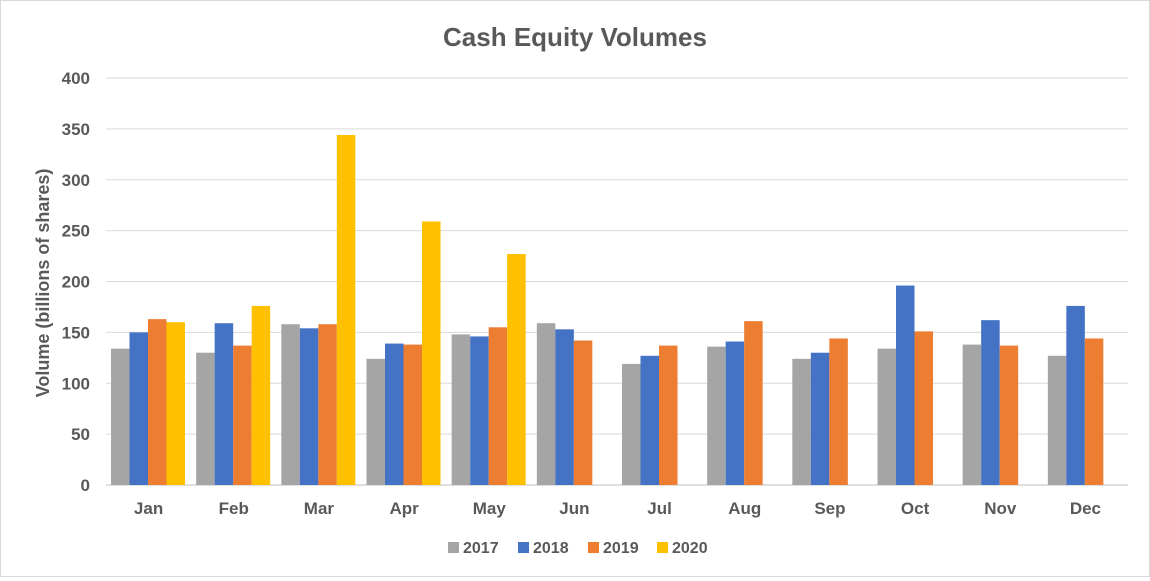  What do you see at coordinates (346, 310) in the screenshot?
I see `bar-2020-mar` at bounding box center [346, 310].